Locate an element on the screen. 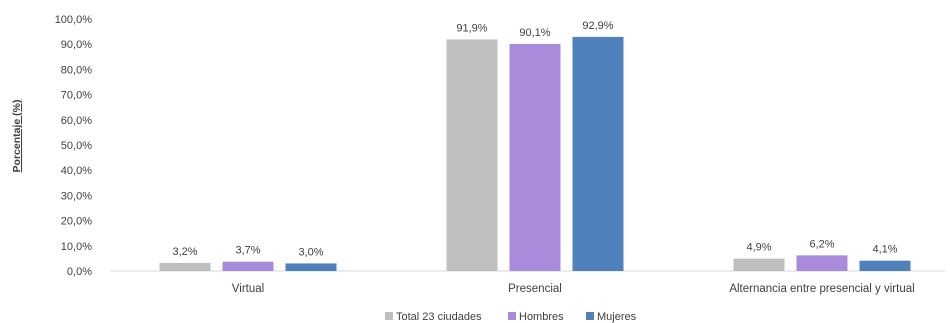  x-tick-label: Presencial is located at coordinates (535, 289).